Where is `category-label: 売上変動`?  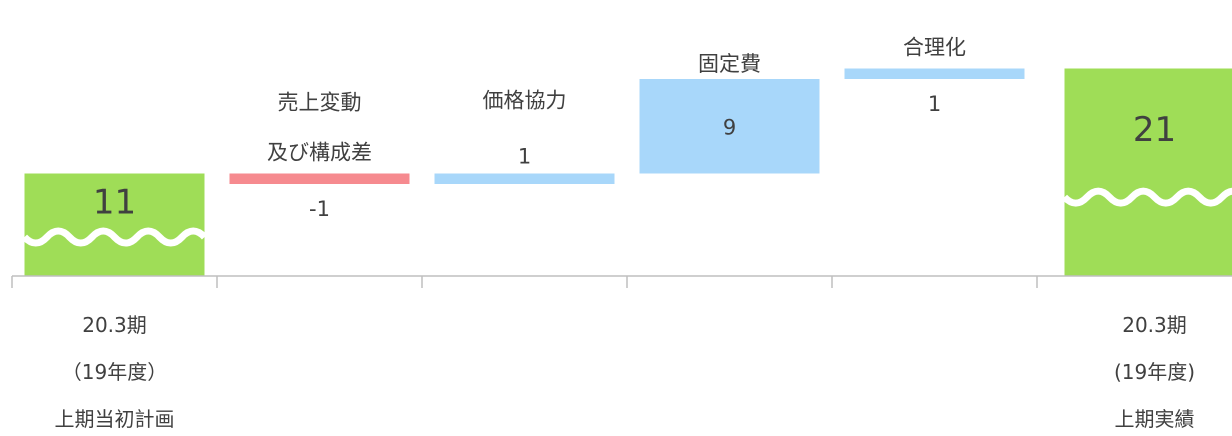 category-label: 売上変動 is located at coordinates (320, 103).